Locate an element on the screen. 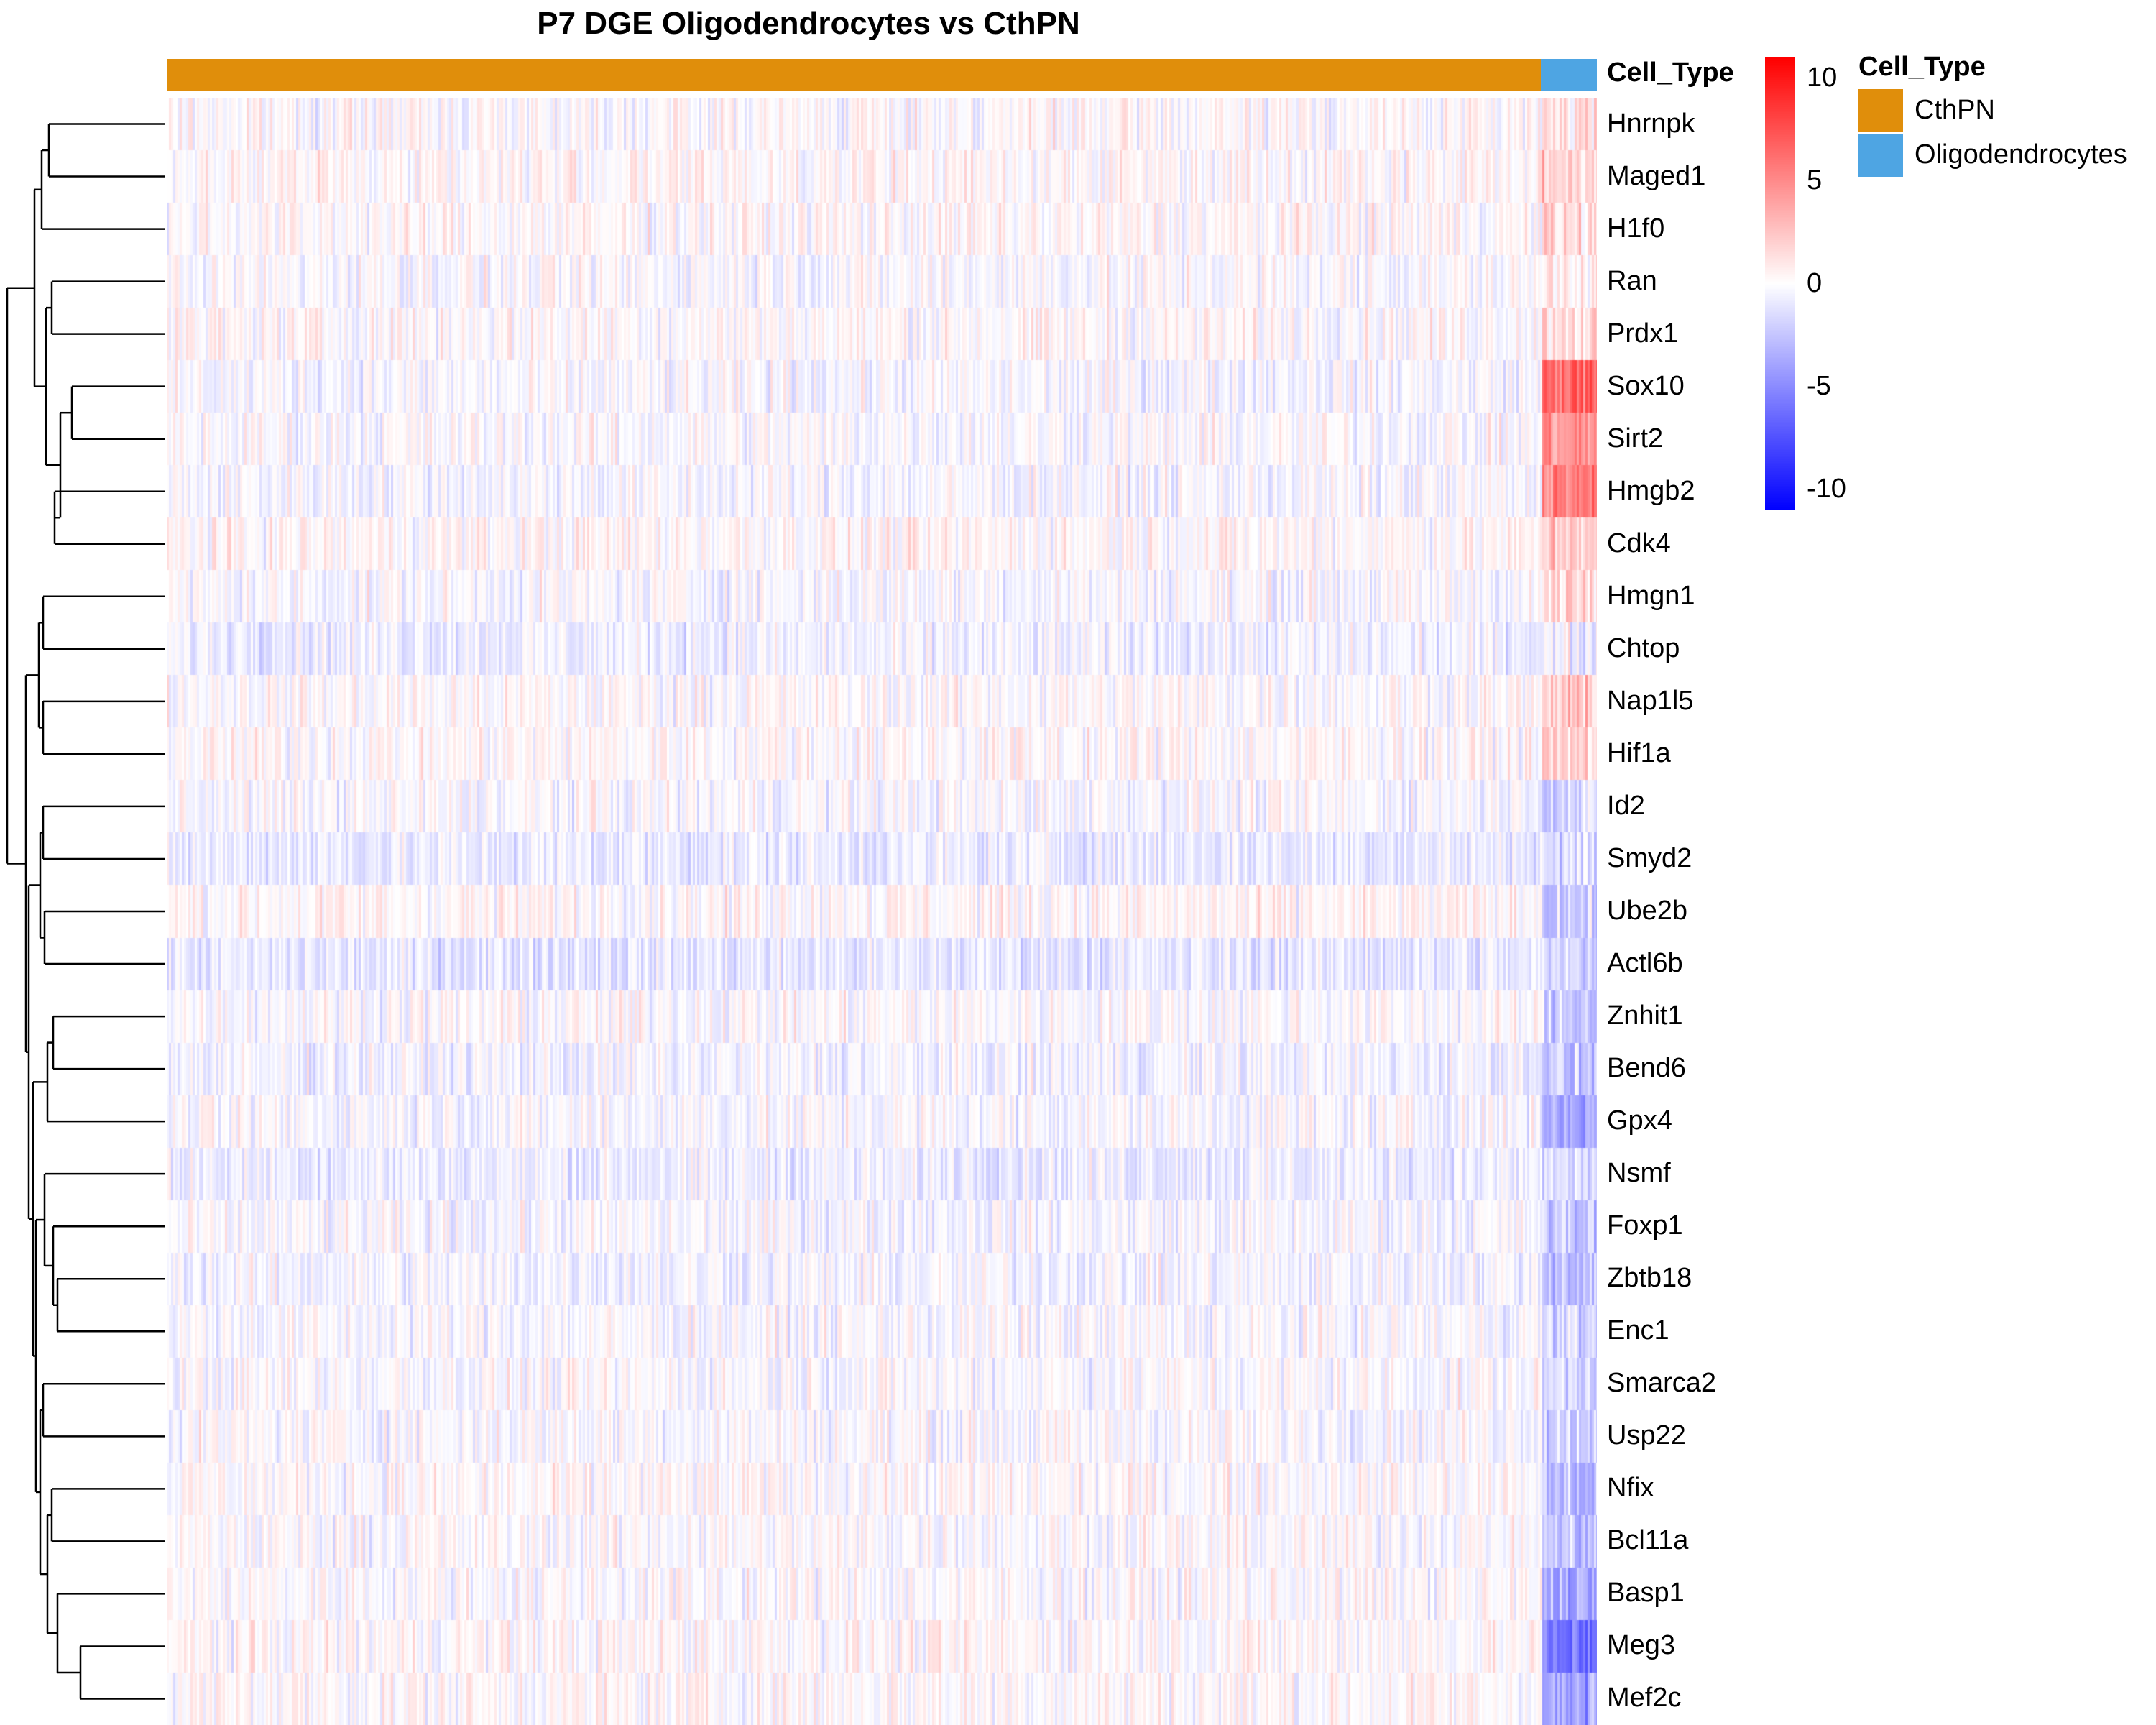 This screenshot has width=2156, height=1725. row-label-sox10: Sox10 is located at coordinates (1646, 385).